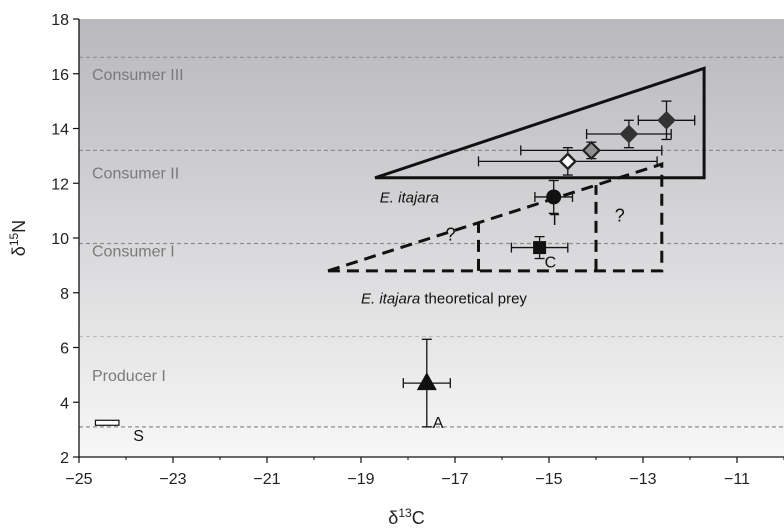 The image size is (784, 529). Describe the element at coordinates (60, 184) in the screenshot. I see `y-tick-label: 12` at that location.